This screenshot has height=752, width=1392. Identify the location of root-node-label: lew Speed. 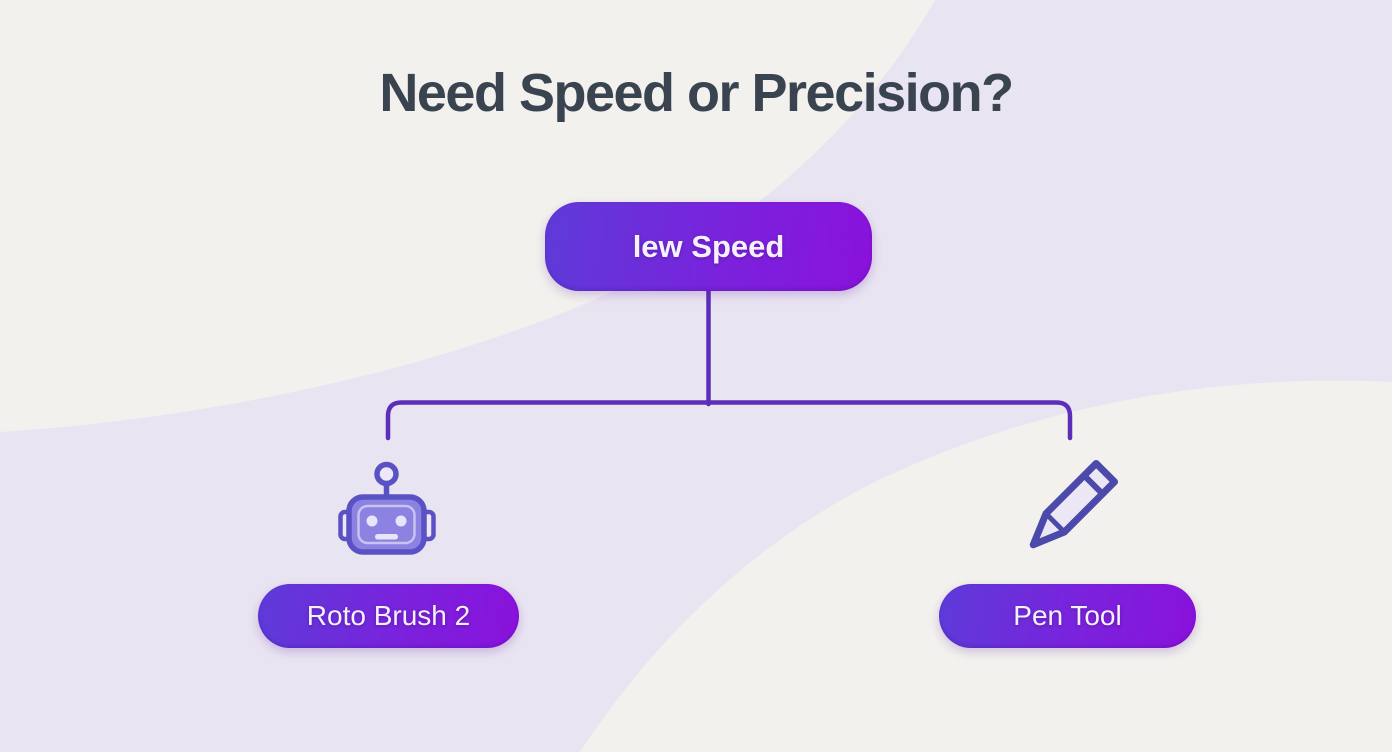
(708, 246).